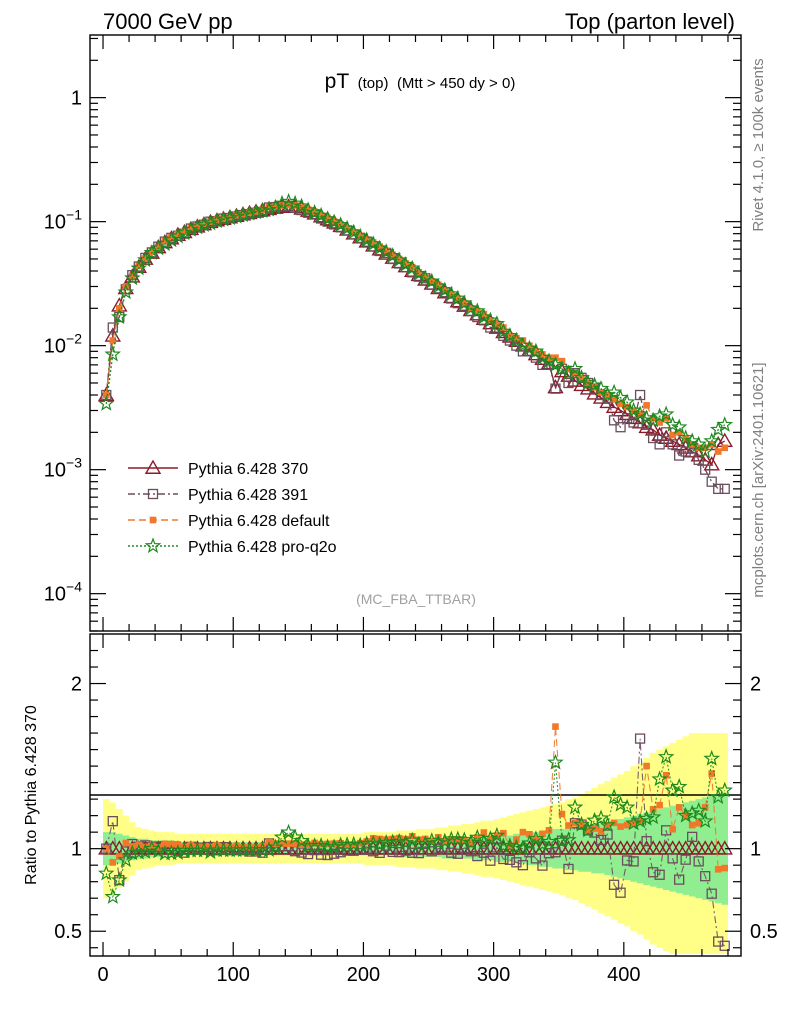 This screenshot has height=1024, width=786. What do you see at coordinates (63, 347) in the screenshot?
I see `main-y-tick-labels: 10−4 10−3 10−2 10−1 1` at bounding box center [63, 347].